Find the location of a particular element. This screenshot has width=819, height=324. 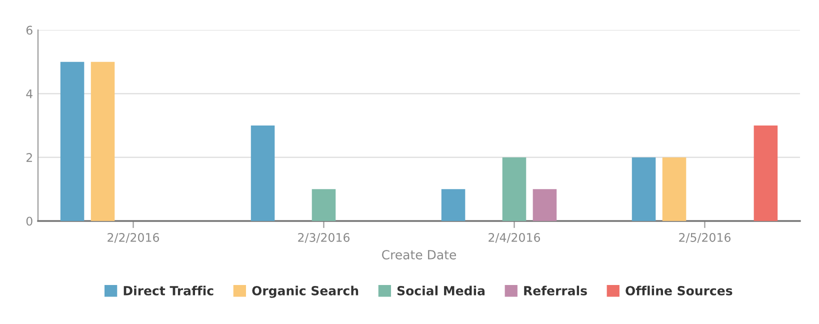

legend-label: Referrals is located at coordinates (555, 291).